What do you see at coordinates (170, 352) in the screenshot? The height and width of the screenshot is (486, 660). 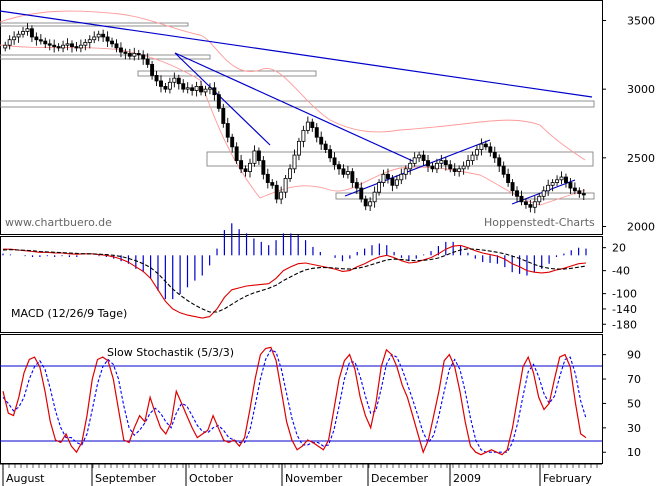 I see `stoch-title: Slow Stochastik (5/3/3)` at bounding box center [170, 352].